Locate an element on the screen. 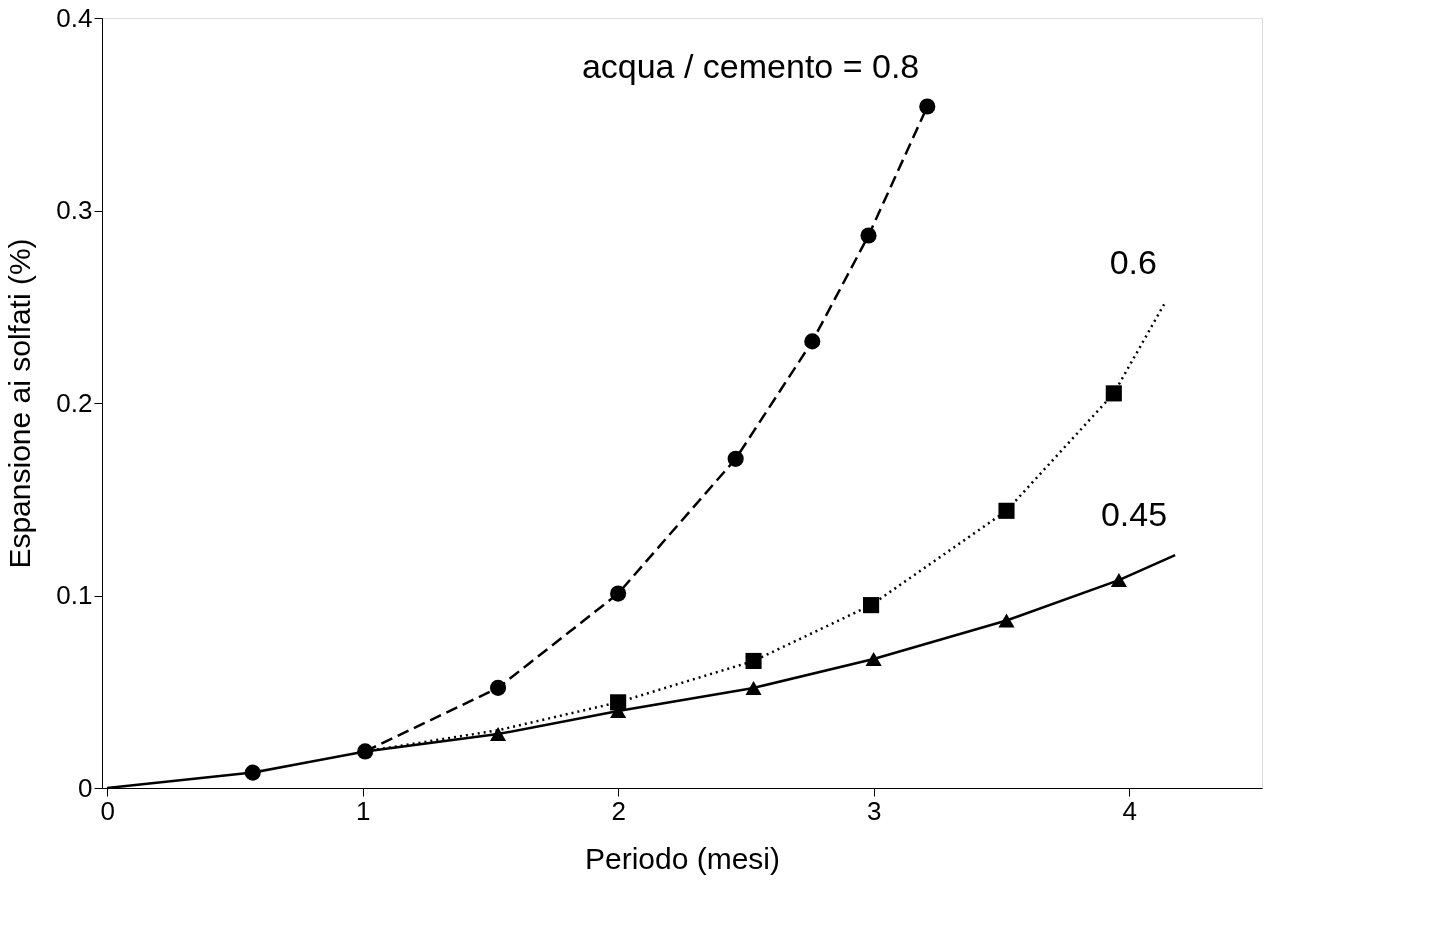 Image resolution: width=1456 pixels, height=946 pixels. x-tick-label: 1 is located at coordinates (363, 810).